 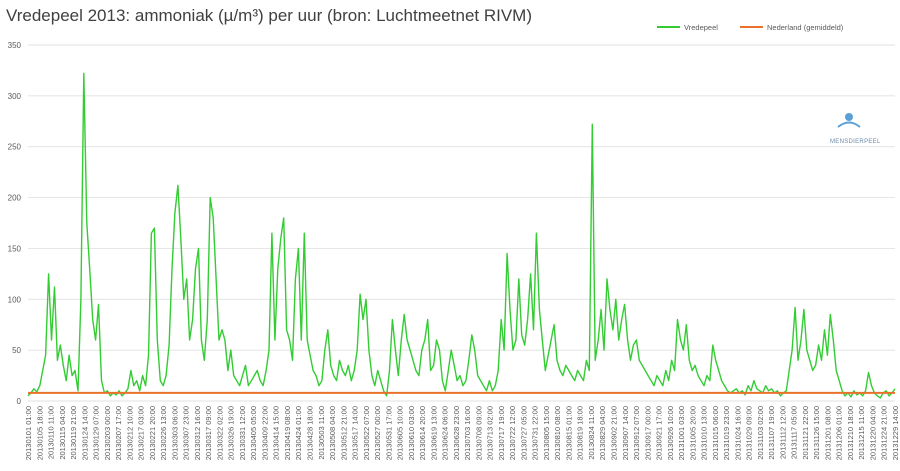 What do you see at coordinates (794, 432) in the screenshot?
I see `x-tick-label: 20131117 05:00` at bounding box center [794, 432].